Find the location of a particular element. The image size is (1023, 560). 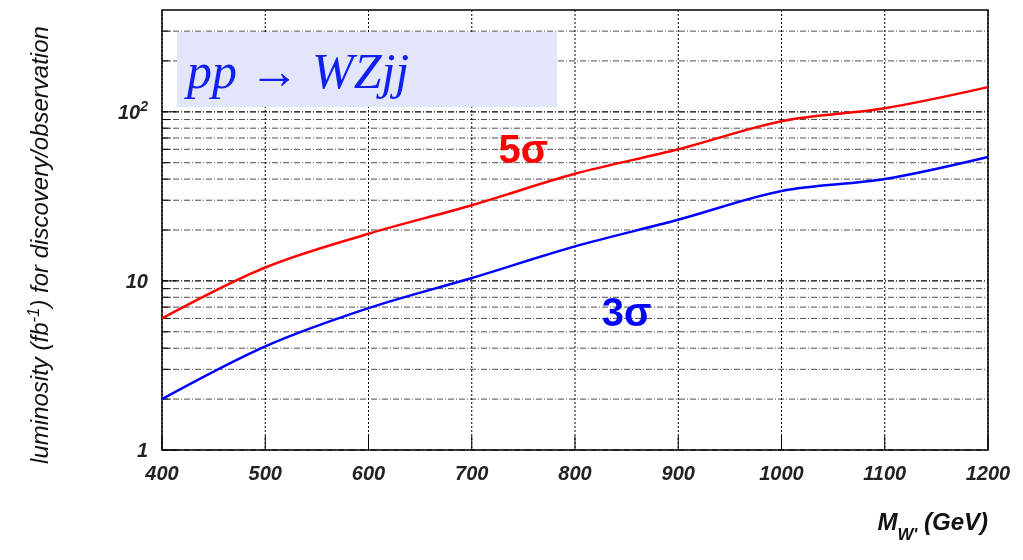

x-tick-label: 800 is located at coordinates (575, 473).